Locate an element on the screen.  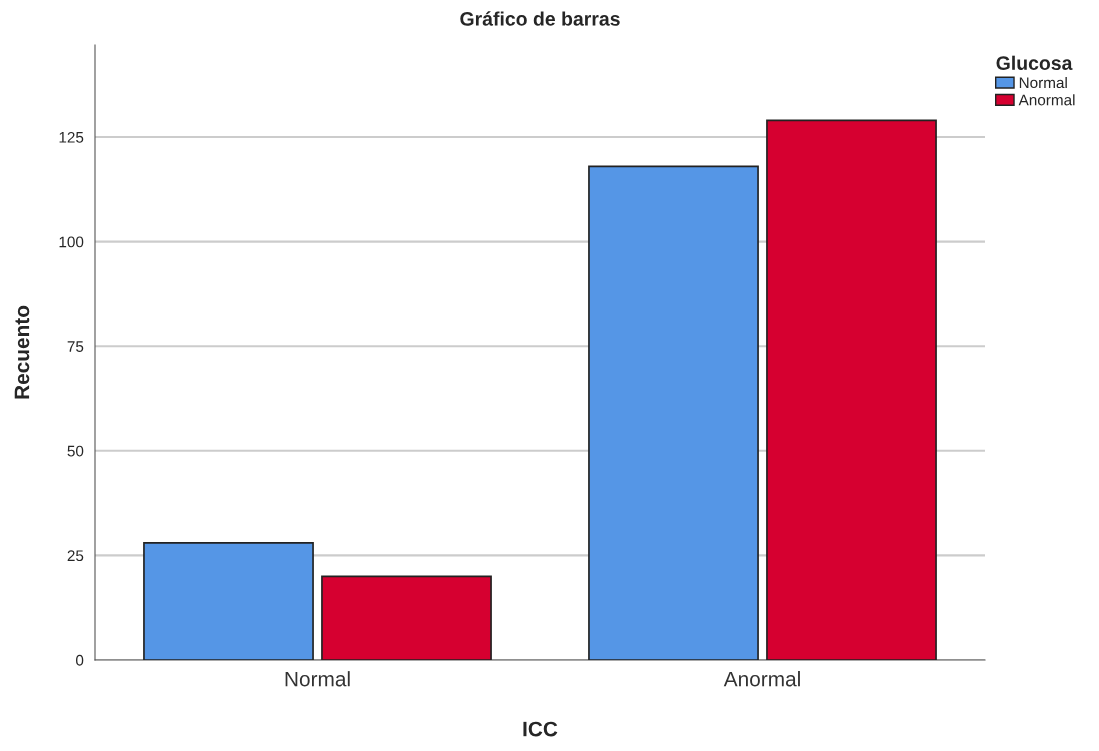
y-tick-label: 100 is located at coordinates (71, 242).